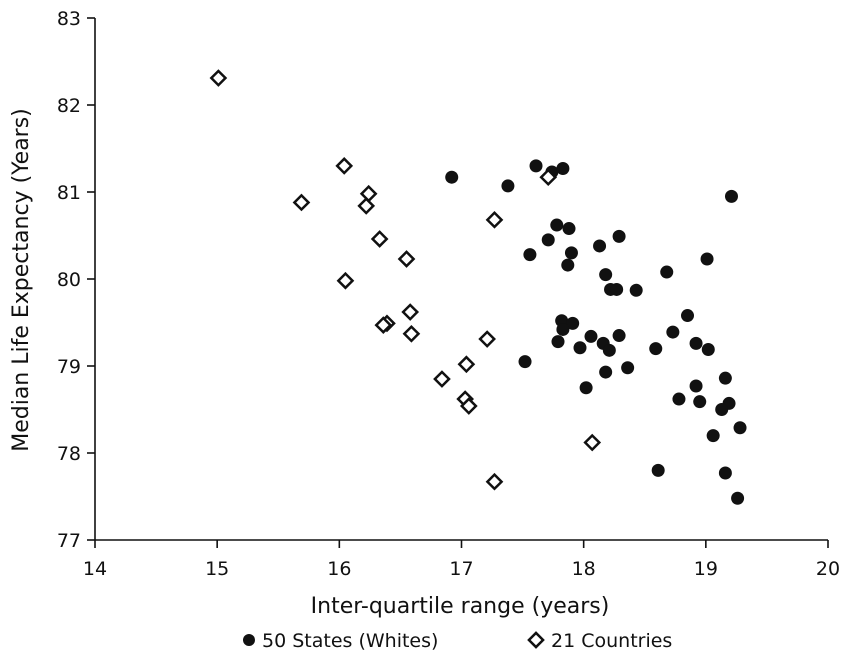 This screenshot has width=844, height=654. Describe the element at coordinates (69, 541) in the screenshot. I see `y-tick-label: 77` at that location.